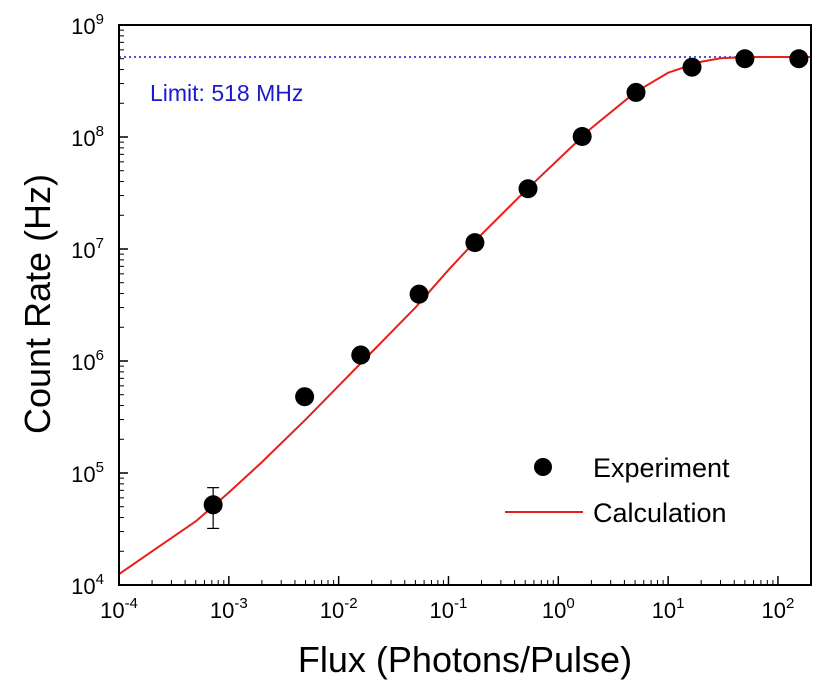  What do you see at coordinates (449, 609) in the screenshot?
I see `x-tick-label: 10⁻¹` at bounding box center [449, 609].